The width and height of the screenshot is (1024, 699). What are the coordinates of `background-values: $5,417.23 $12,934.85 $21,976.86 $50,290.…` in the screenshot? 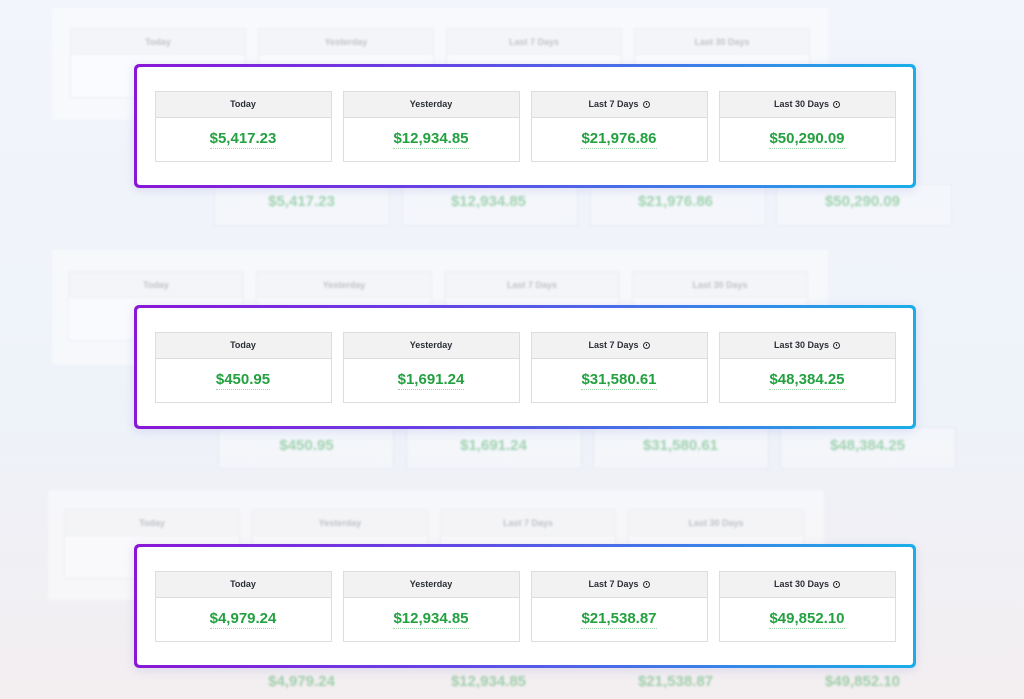 It's located at (584, 201).